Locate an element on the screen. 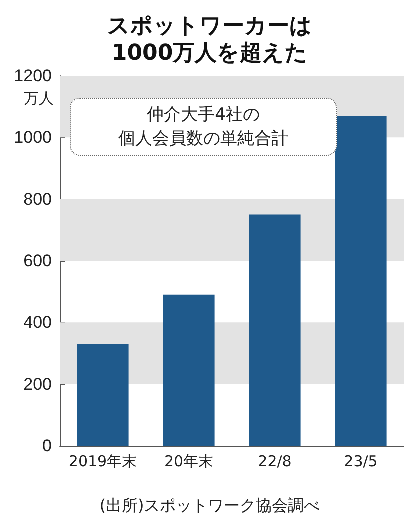 This screenshot has width=420, height=531. x-tick-label: 2019年末 is located at coordinates (103, 461).